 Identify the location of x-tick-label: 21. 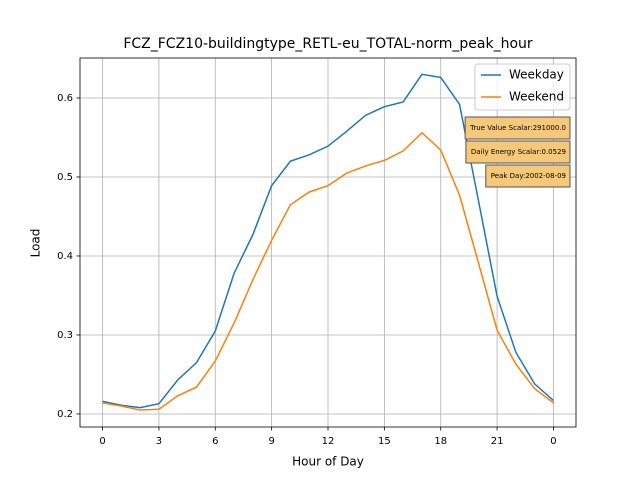
(497, 441).